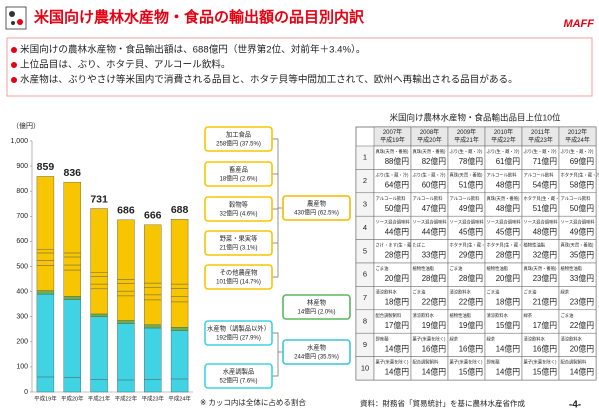 This screenshot has width=599, height=413. Describe the element at coordinates (126, 398) in the screenshot. I see `x-tick-label: 平成22年` at that location.